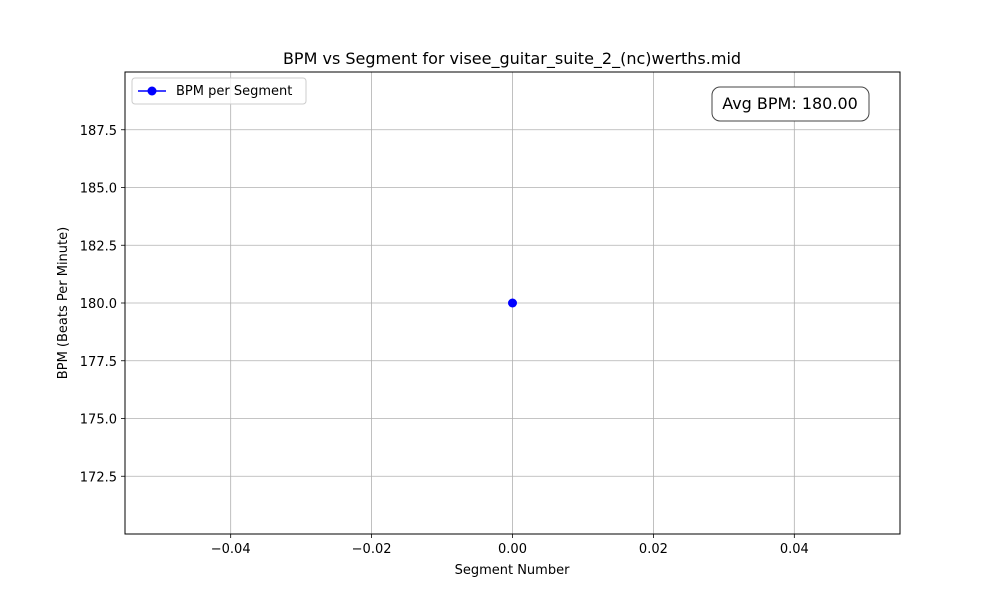  I want to click on series-layer, so click(512, 303).